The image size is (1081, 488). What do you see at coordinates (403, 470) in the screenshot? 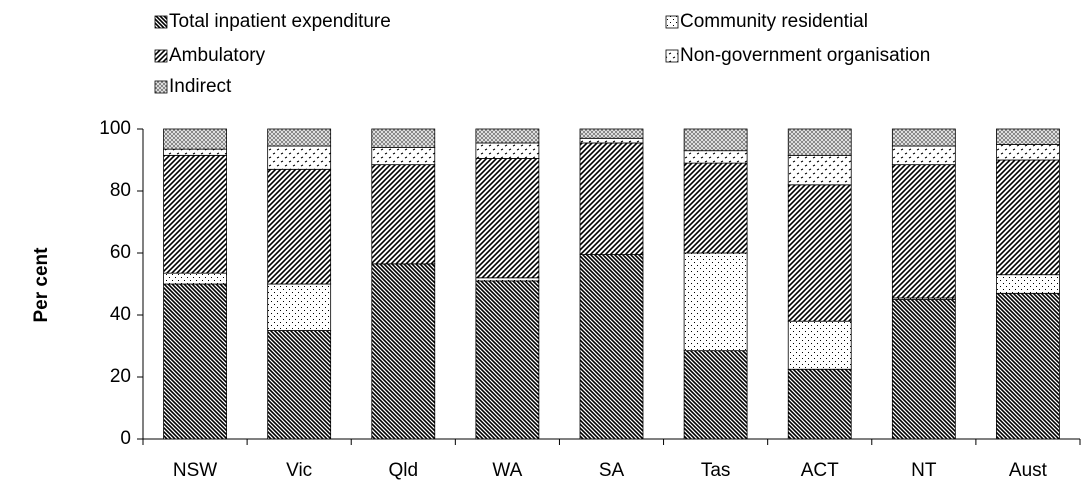
I see `x-tick-label: Qld` at bounding box center [403, 470].